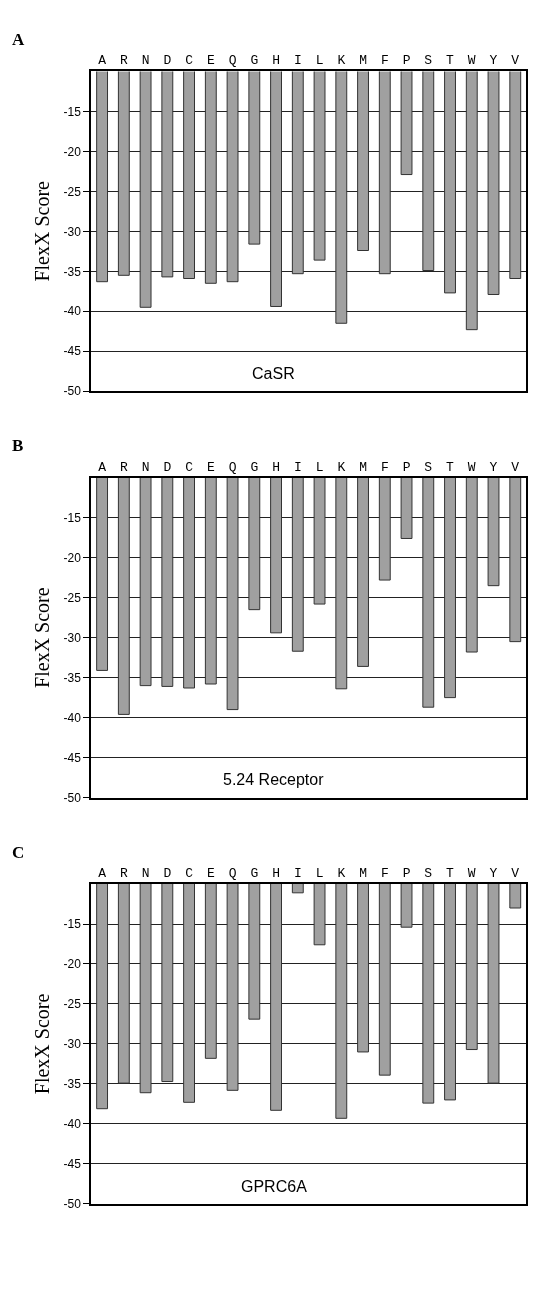 The width and height of the screenshot is (542, 1310). I want to click on annotation: 5.24 Receptor, so click(274, 779).